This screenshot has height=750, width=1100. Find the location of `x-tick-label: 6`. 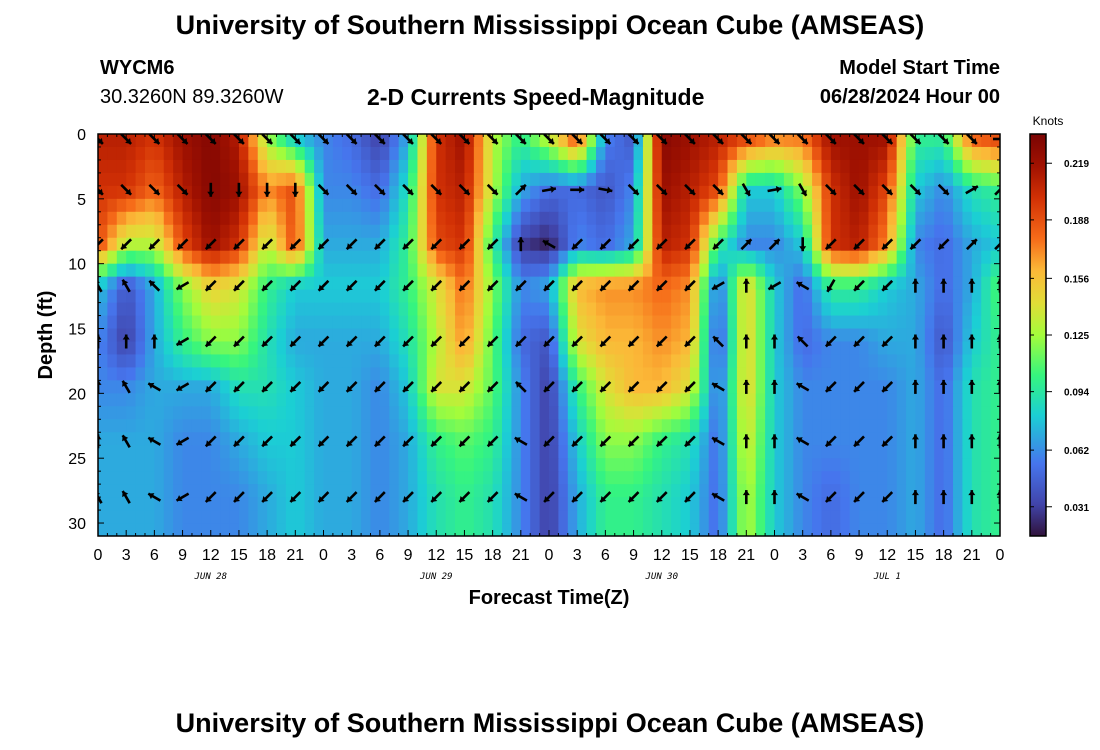

x-tick-label: 6 is located at coordinates (379, 555).